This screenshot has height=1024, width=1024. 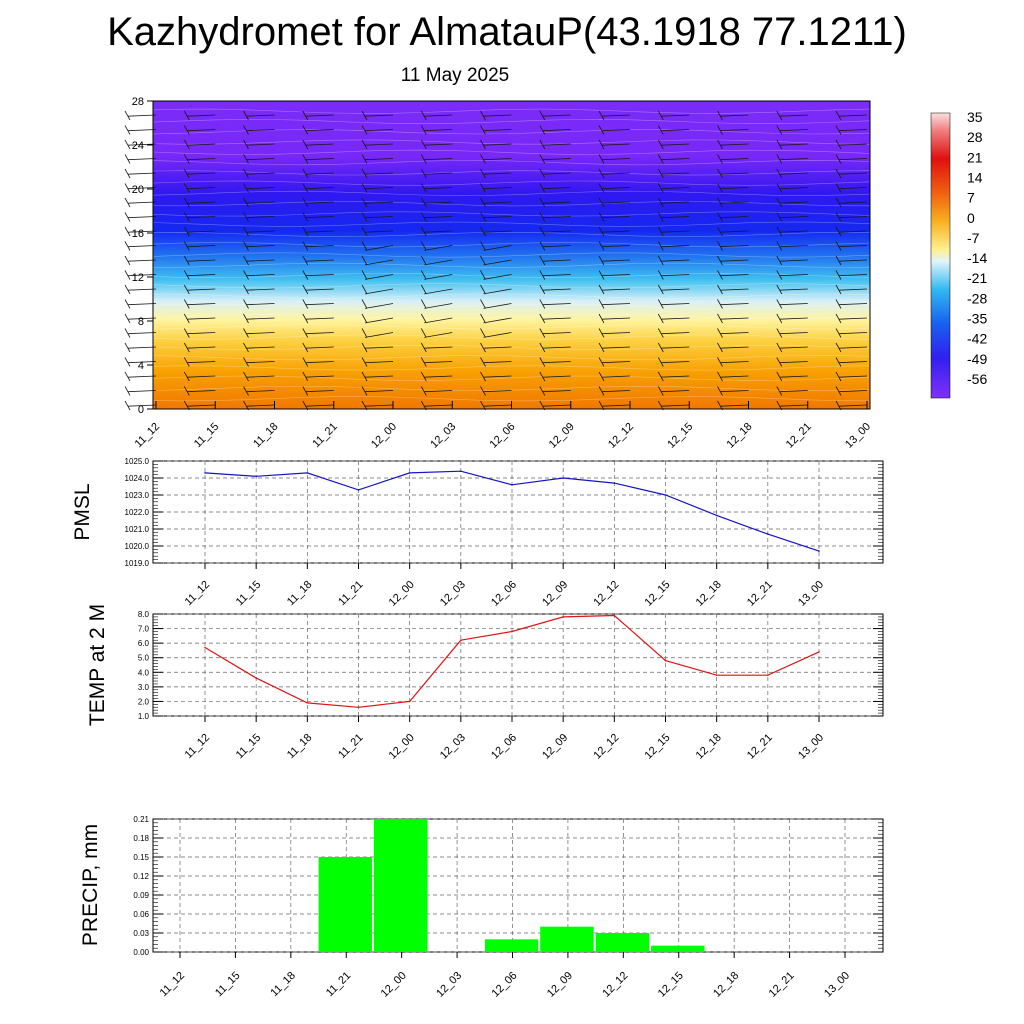 I want to click on y-tick-label: 5.0, so click(x=144, y=658).